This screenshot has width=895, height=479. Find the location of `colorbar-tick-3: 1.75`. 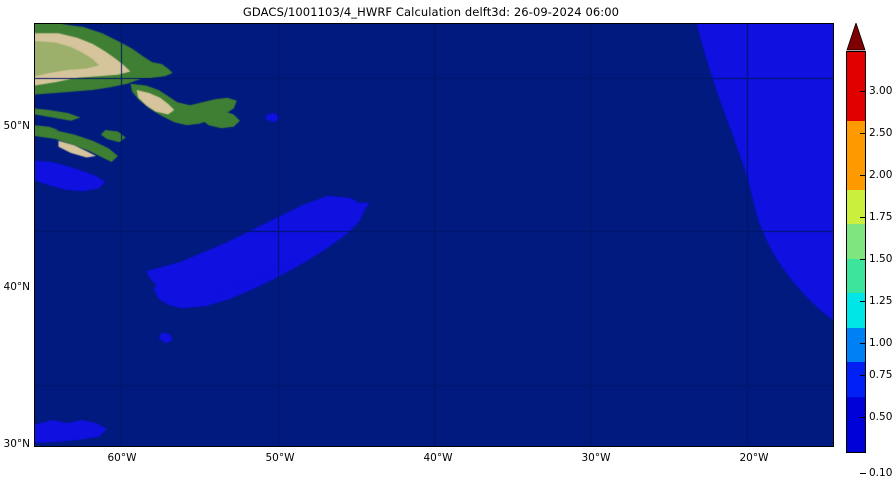

colorbar-tick-3: 1.75 is located at coordinates (881, 217).